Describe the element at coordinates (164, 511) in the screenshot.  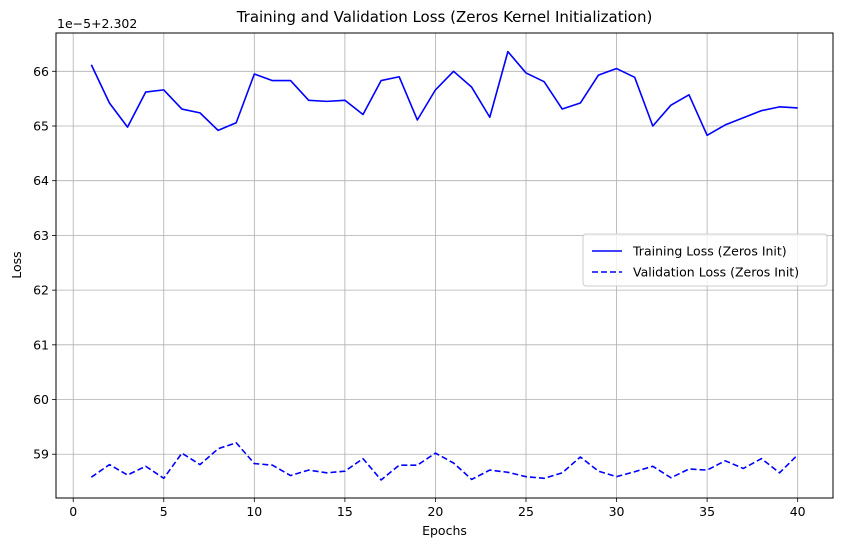
I see `x-tick-label: 5` at that location.